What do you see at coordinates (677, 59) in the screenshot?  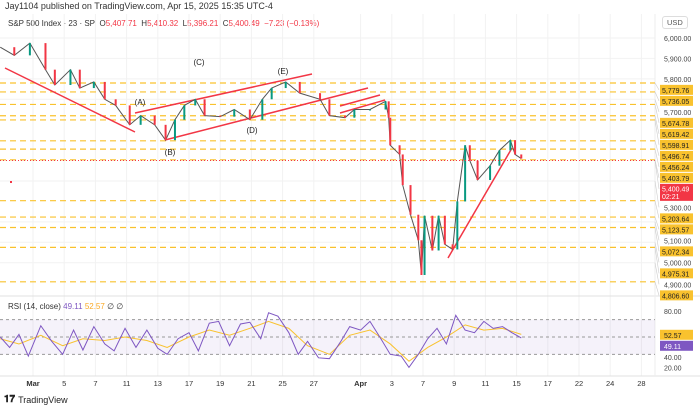 I see `y-tick-label: 5,900.00` at bounding box center [677, 59].